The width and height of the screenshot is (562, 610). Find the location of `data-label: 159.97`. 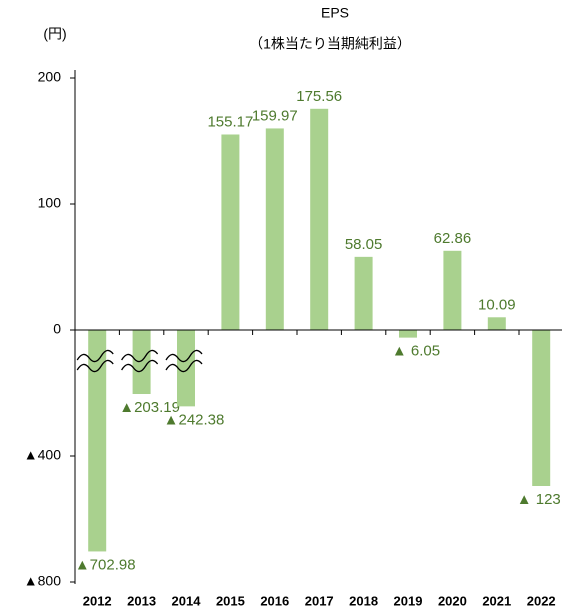

data-label: 159.97 is located at coordinates (275, 115).